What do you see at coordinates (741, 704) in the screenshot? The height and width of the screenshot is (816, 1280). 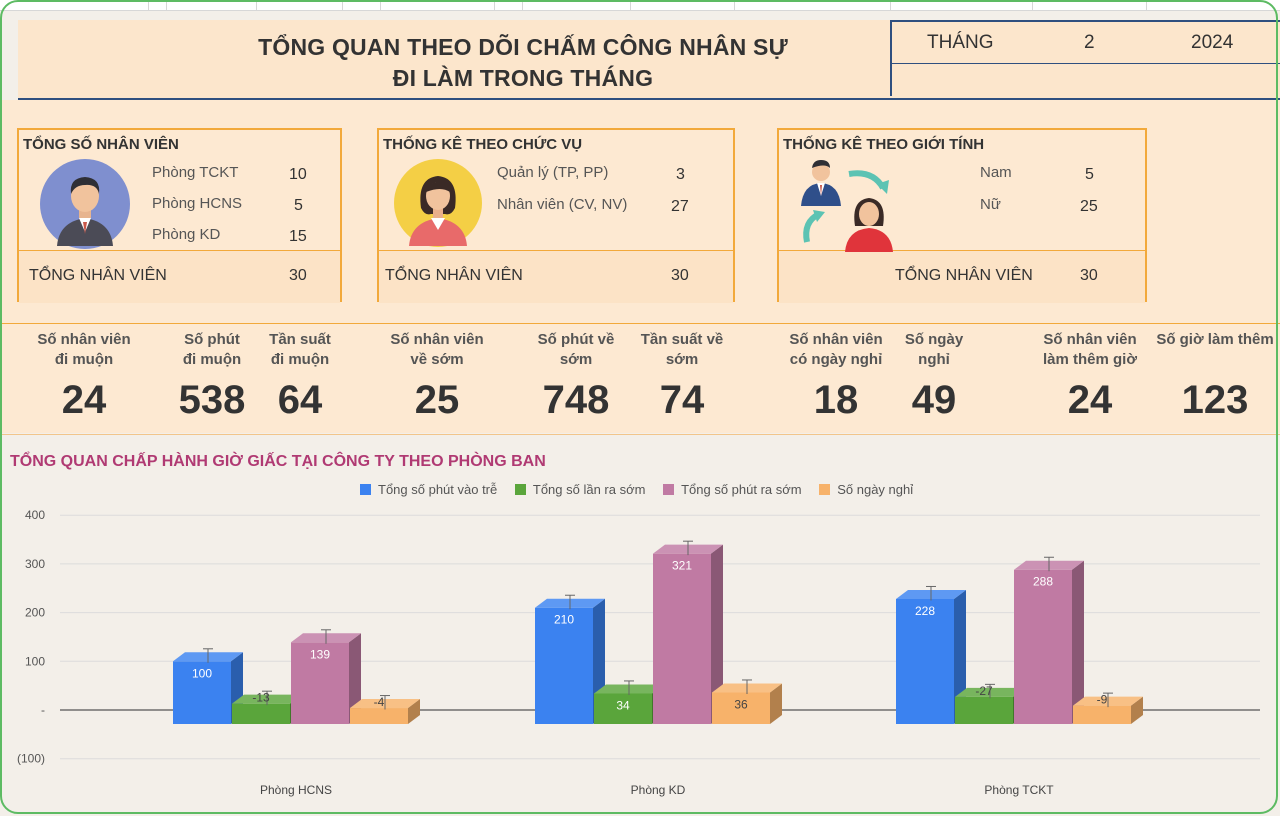 I see `data-label: 36` at bounding box center [741, 704].